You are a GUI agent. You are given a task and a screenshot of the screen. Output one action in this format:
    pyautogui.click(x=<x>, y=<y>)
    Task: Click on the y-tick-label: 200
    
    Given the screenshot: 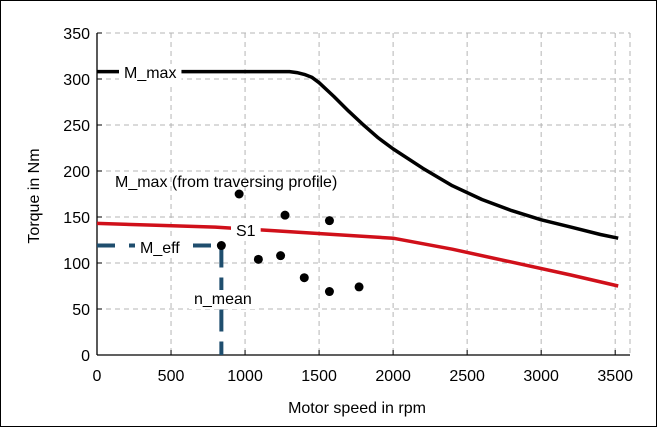 What is the action you would take?
    pyautogui.click(x=76, y=172)
    